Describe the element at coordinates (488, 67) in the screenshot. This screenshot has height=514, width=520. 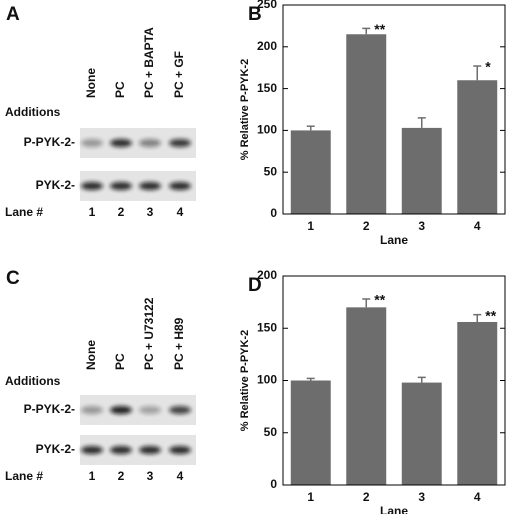
I see `significance-label: *` at that location.